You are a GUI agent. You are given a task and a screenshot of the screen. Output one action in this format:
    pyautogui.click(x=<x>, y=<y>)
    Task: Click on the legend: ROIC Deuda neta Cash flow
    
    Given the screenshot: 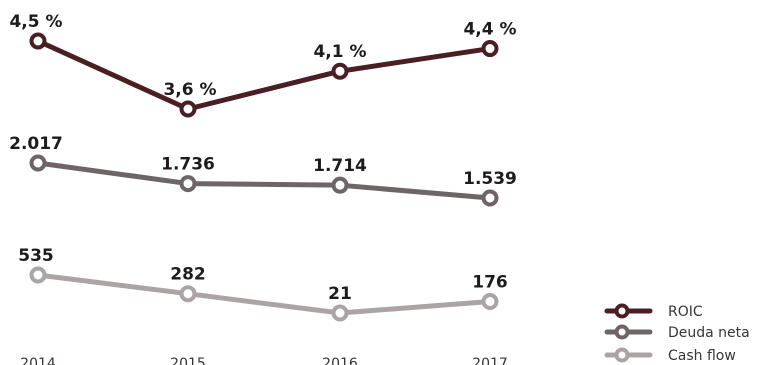 What is the action you would take?
    pyautogui.click(x=677, y=333)
    